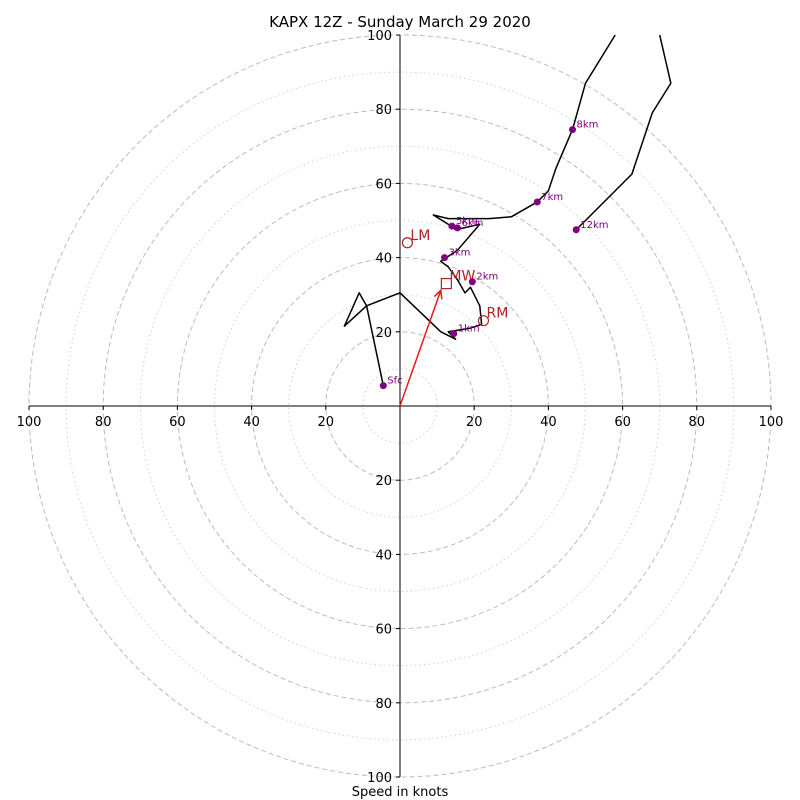 The width and height of the screenshot is (800, 800). Describe the element at coordinates (483, 321) in the screenshot. I see `right-mover-marker` at that location.